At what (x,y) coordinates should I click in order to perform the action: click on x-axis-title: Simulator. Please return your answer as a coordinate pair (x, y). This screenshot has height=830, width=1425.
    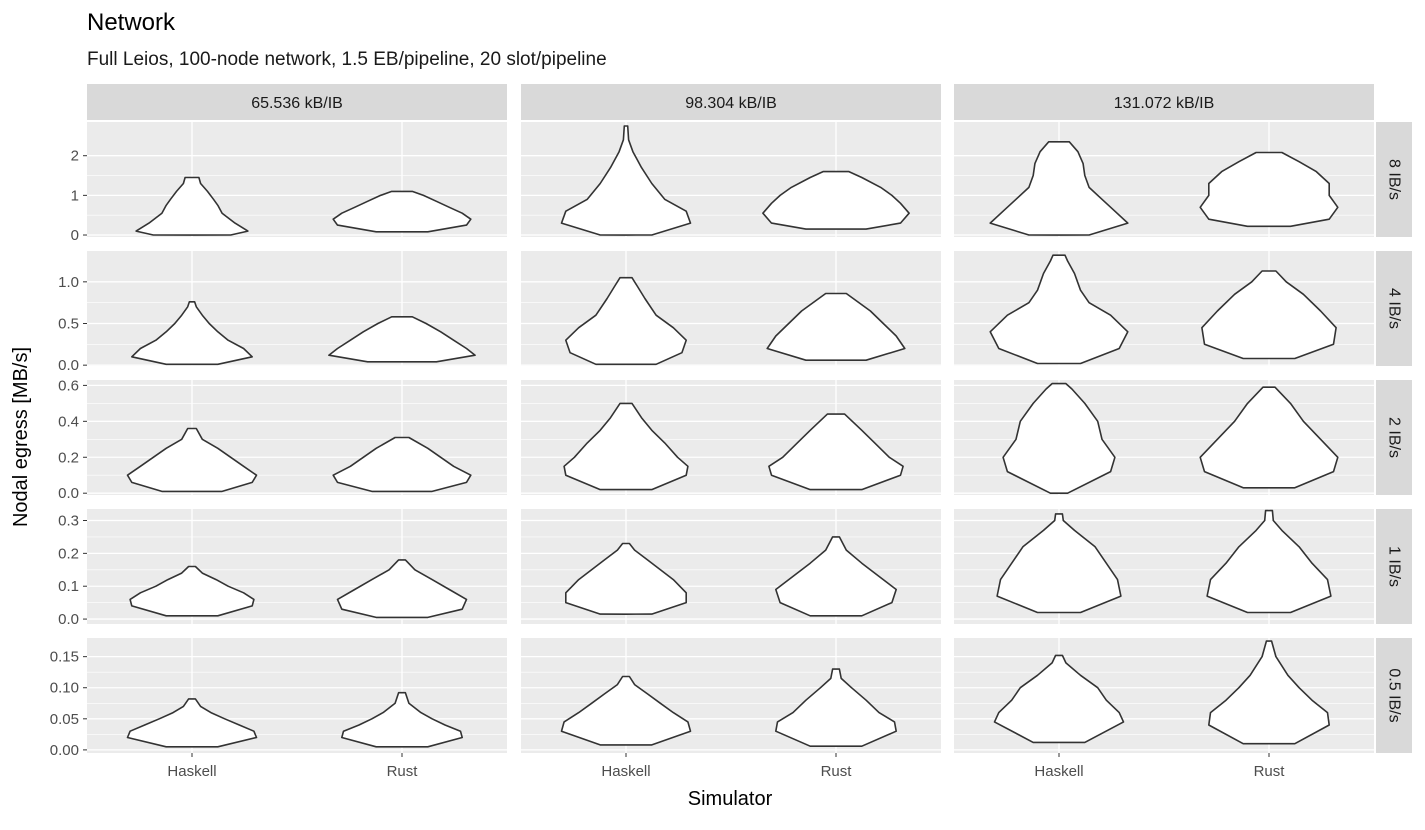
    Looking at the image, I should click on (730, 799).